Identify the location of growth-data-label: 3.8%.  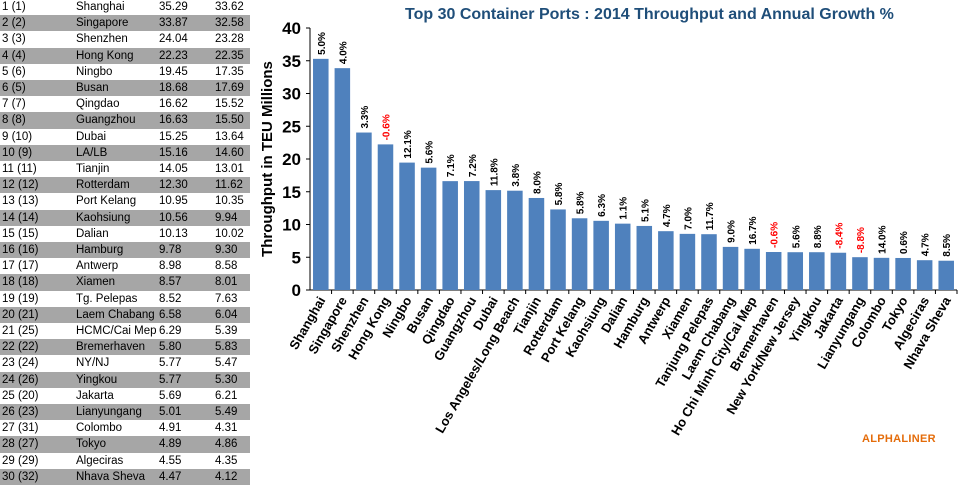
(516, 175).